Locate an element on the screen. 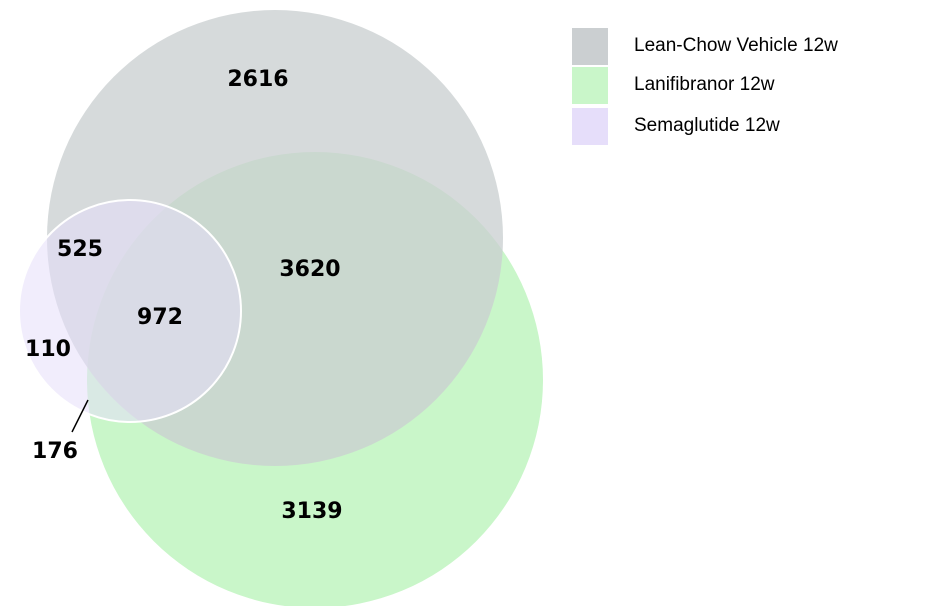  region-count: 110 is located at coordinates (48, 349).